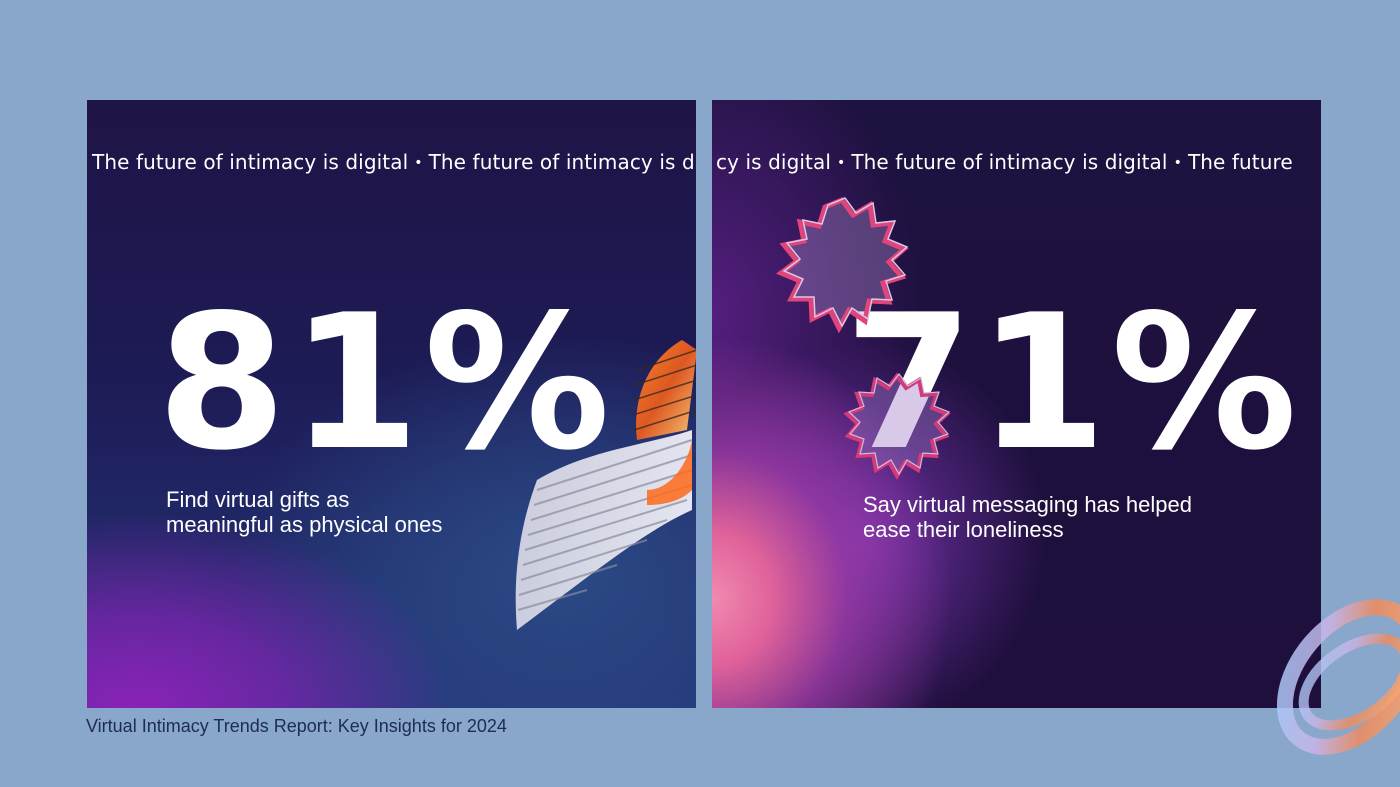  I want to click on glass-gear-small-graphic, so click(897, 426).